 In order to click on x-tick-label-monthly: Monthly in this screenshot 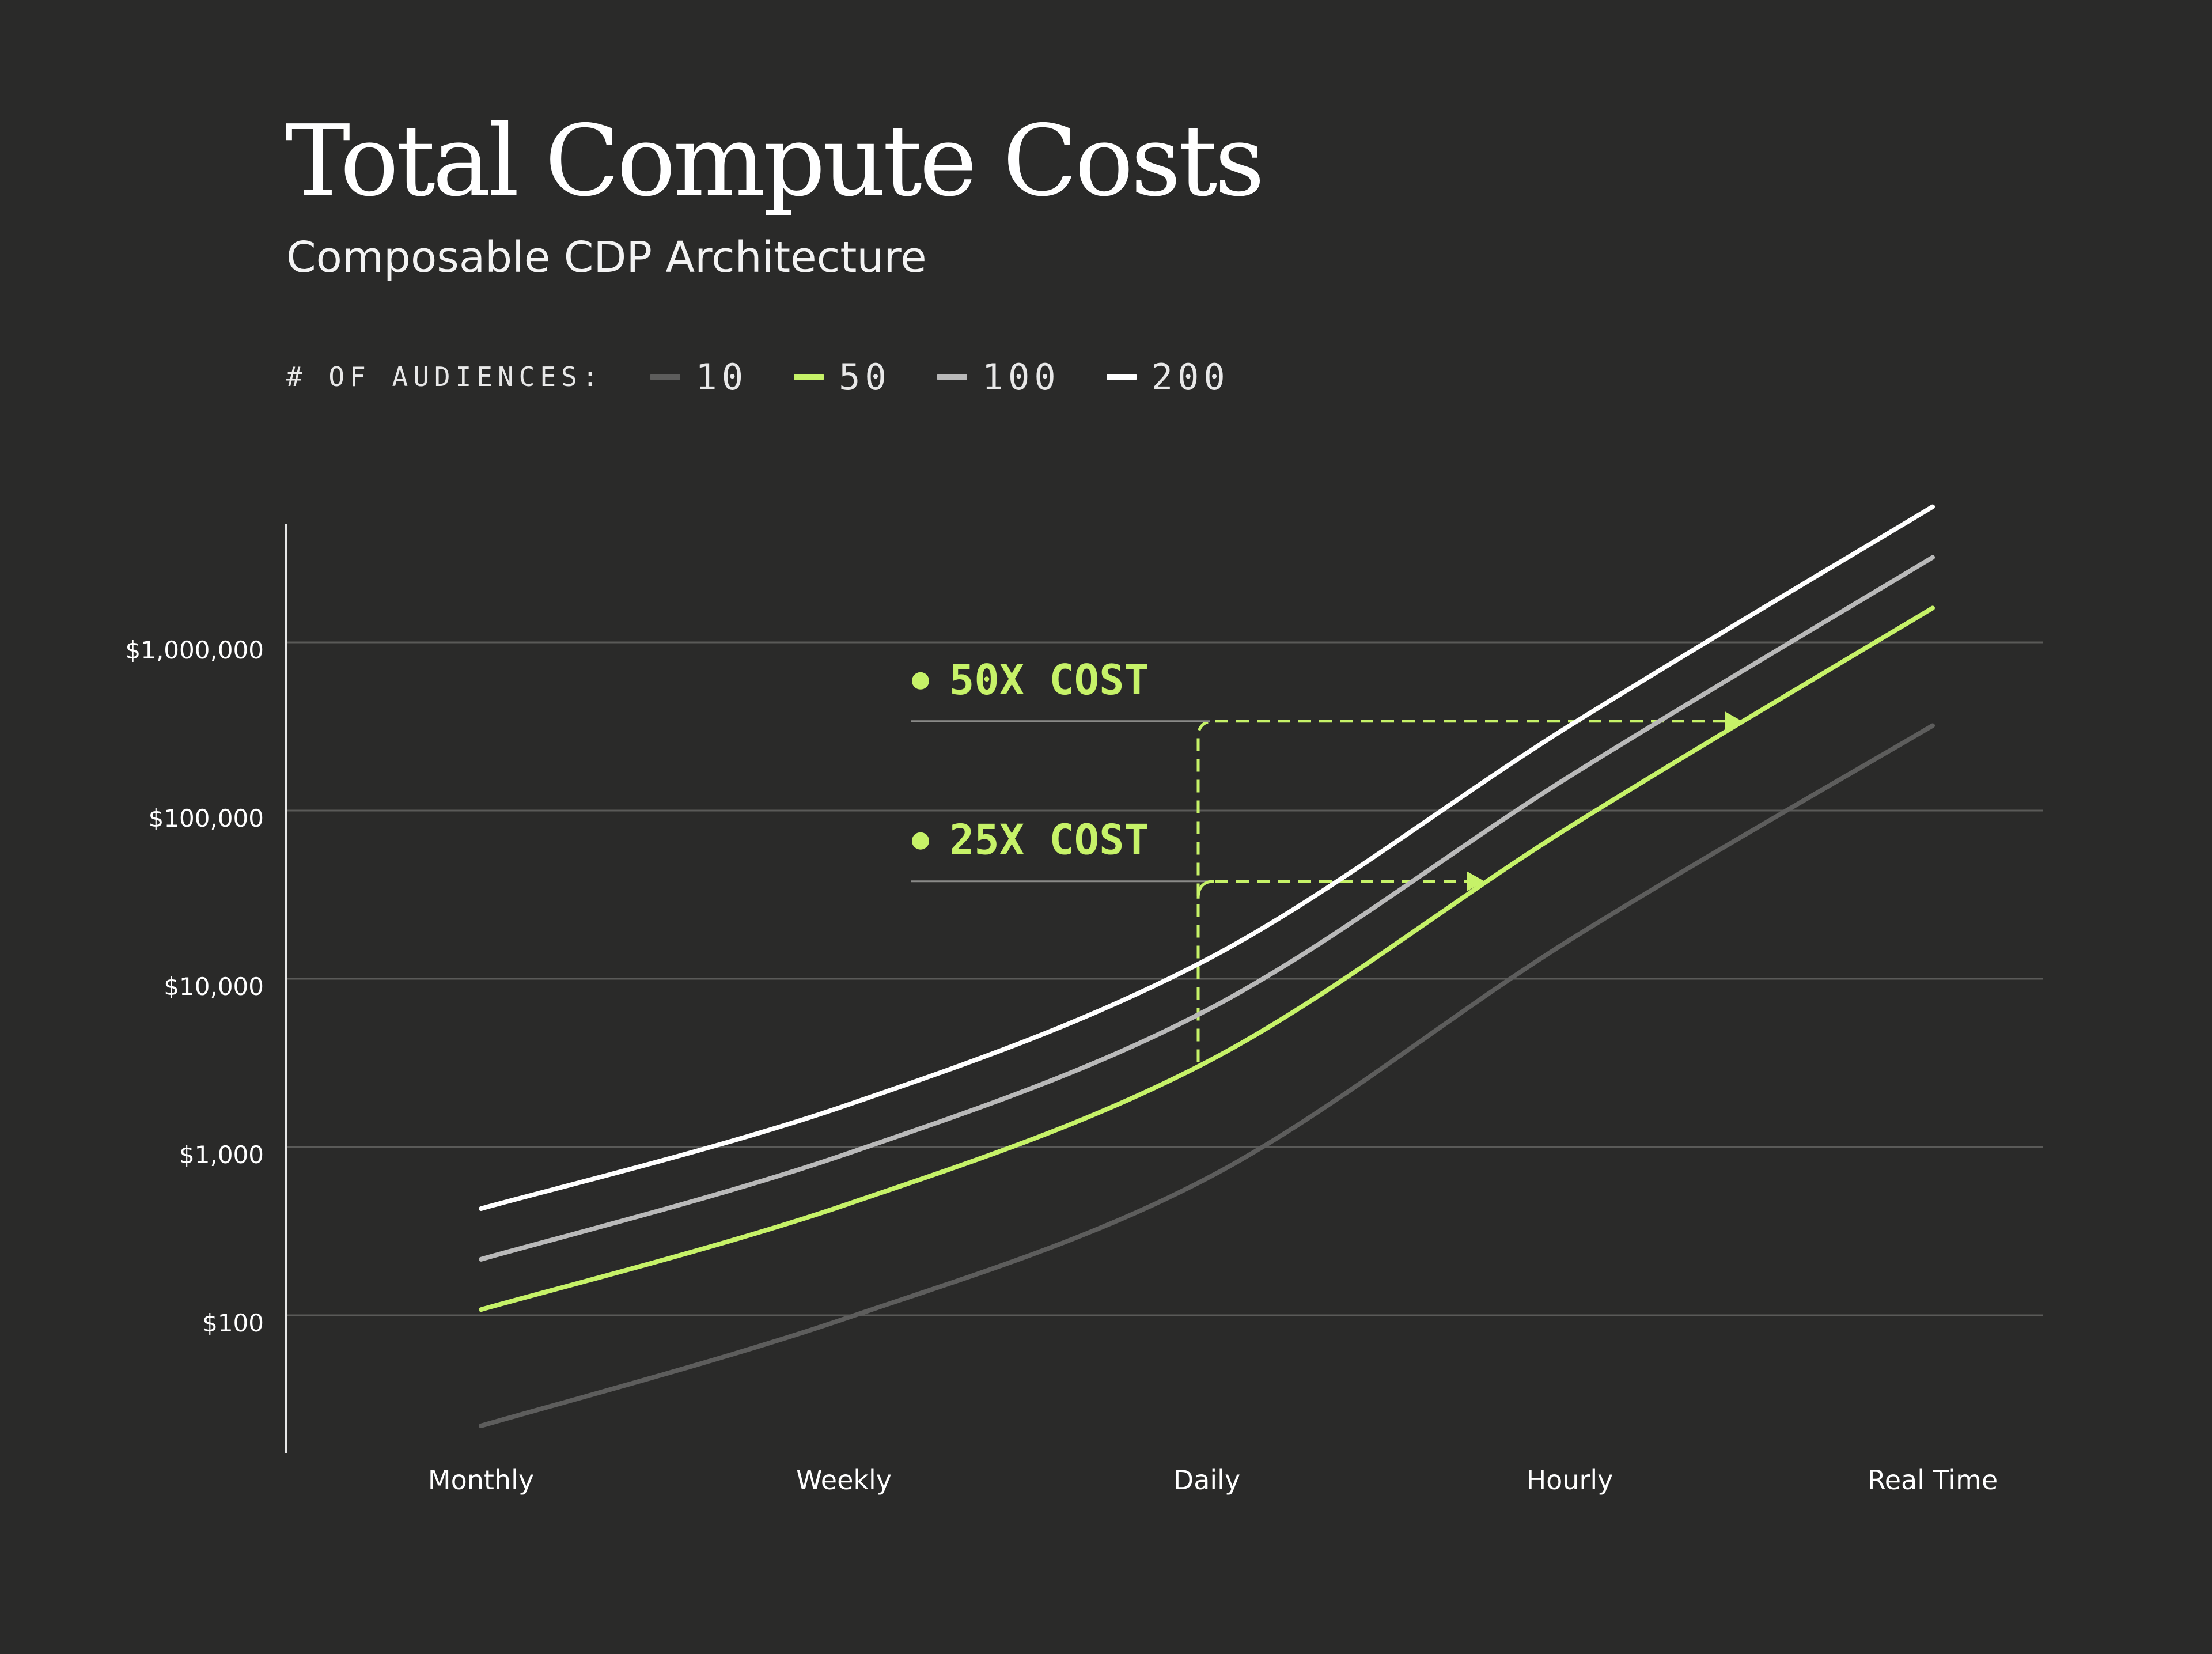, I will do `click(481, 1480)`.